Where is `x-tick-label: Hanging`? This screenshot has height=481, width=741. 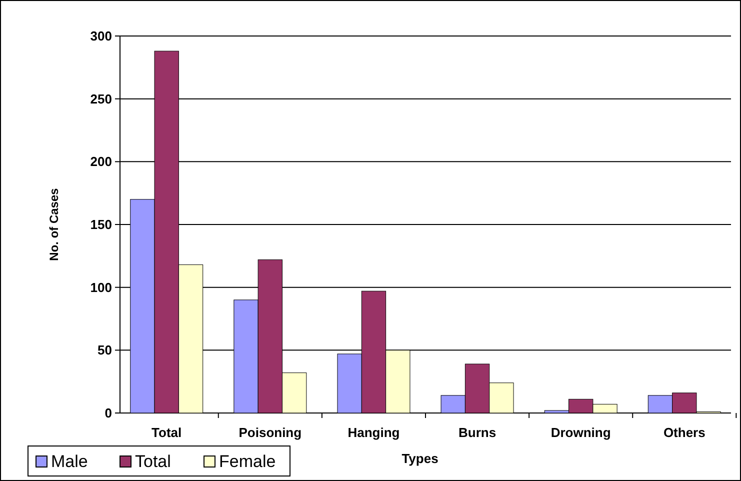 x-tick-label: Hanging is located at coordinates (374, 432).